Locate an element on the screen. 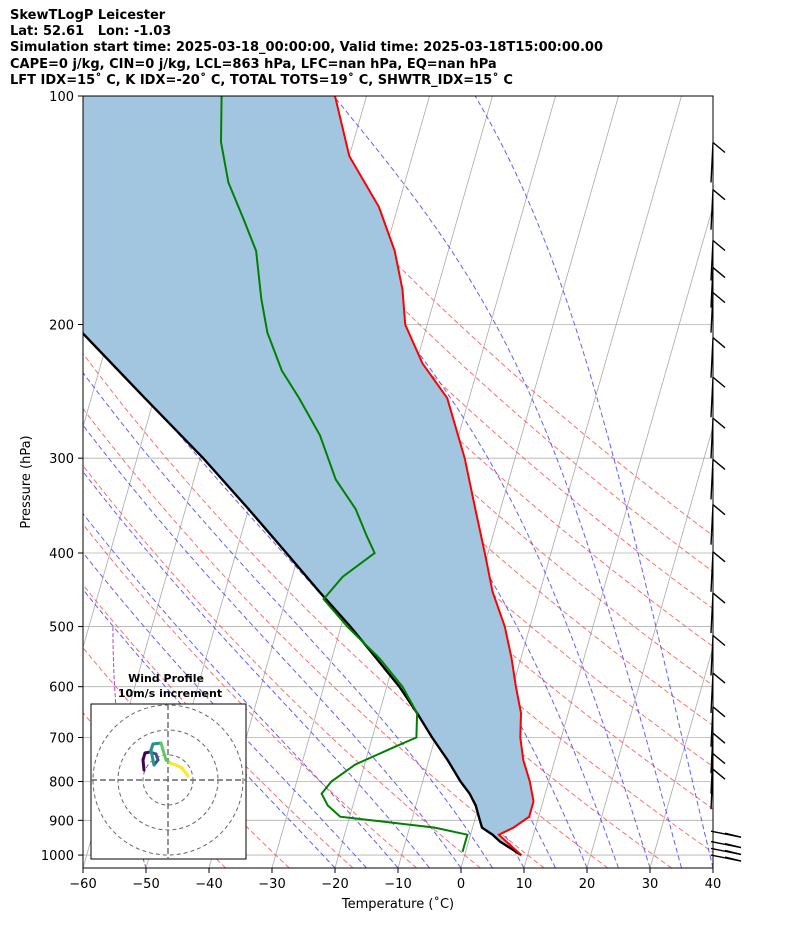  y-tick-label: 200 is located at coordinates (61, 326).